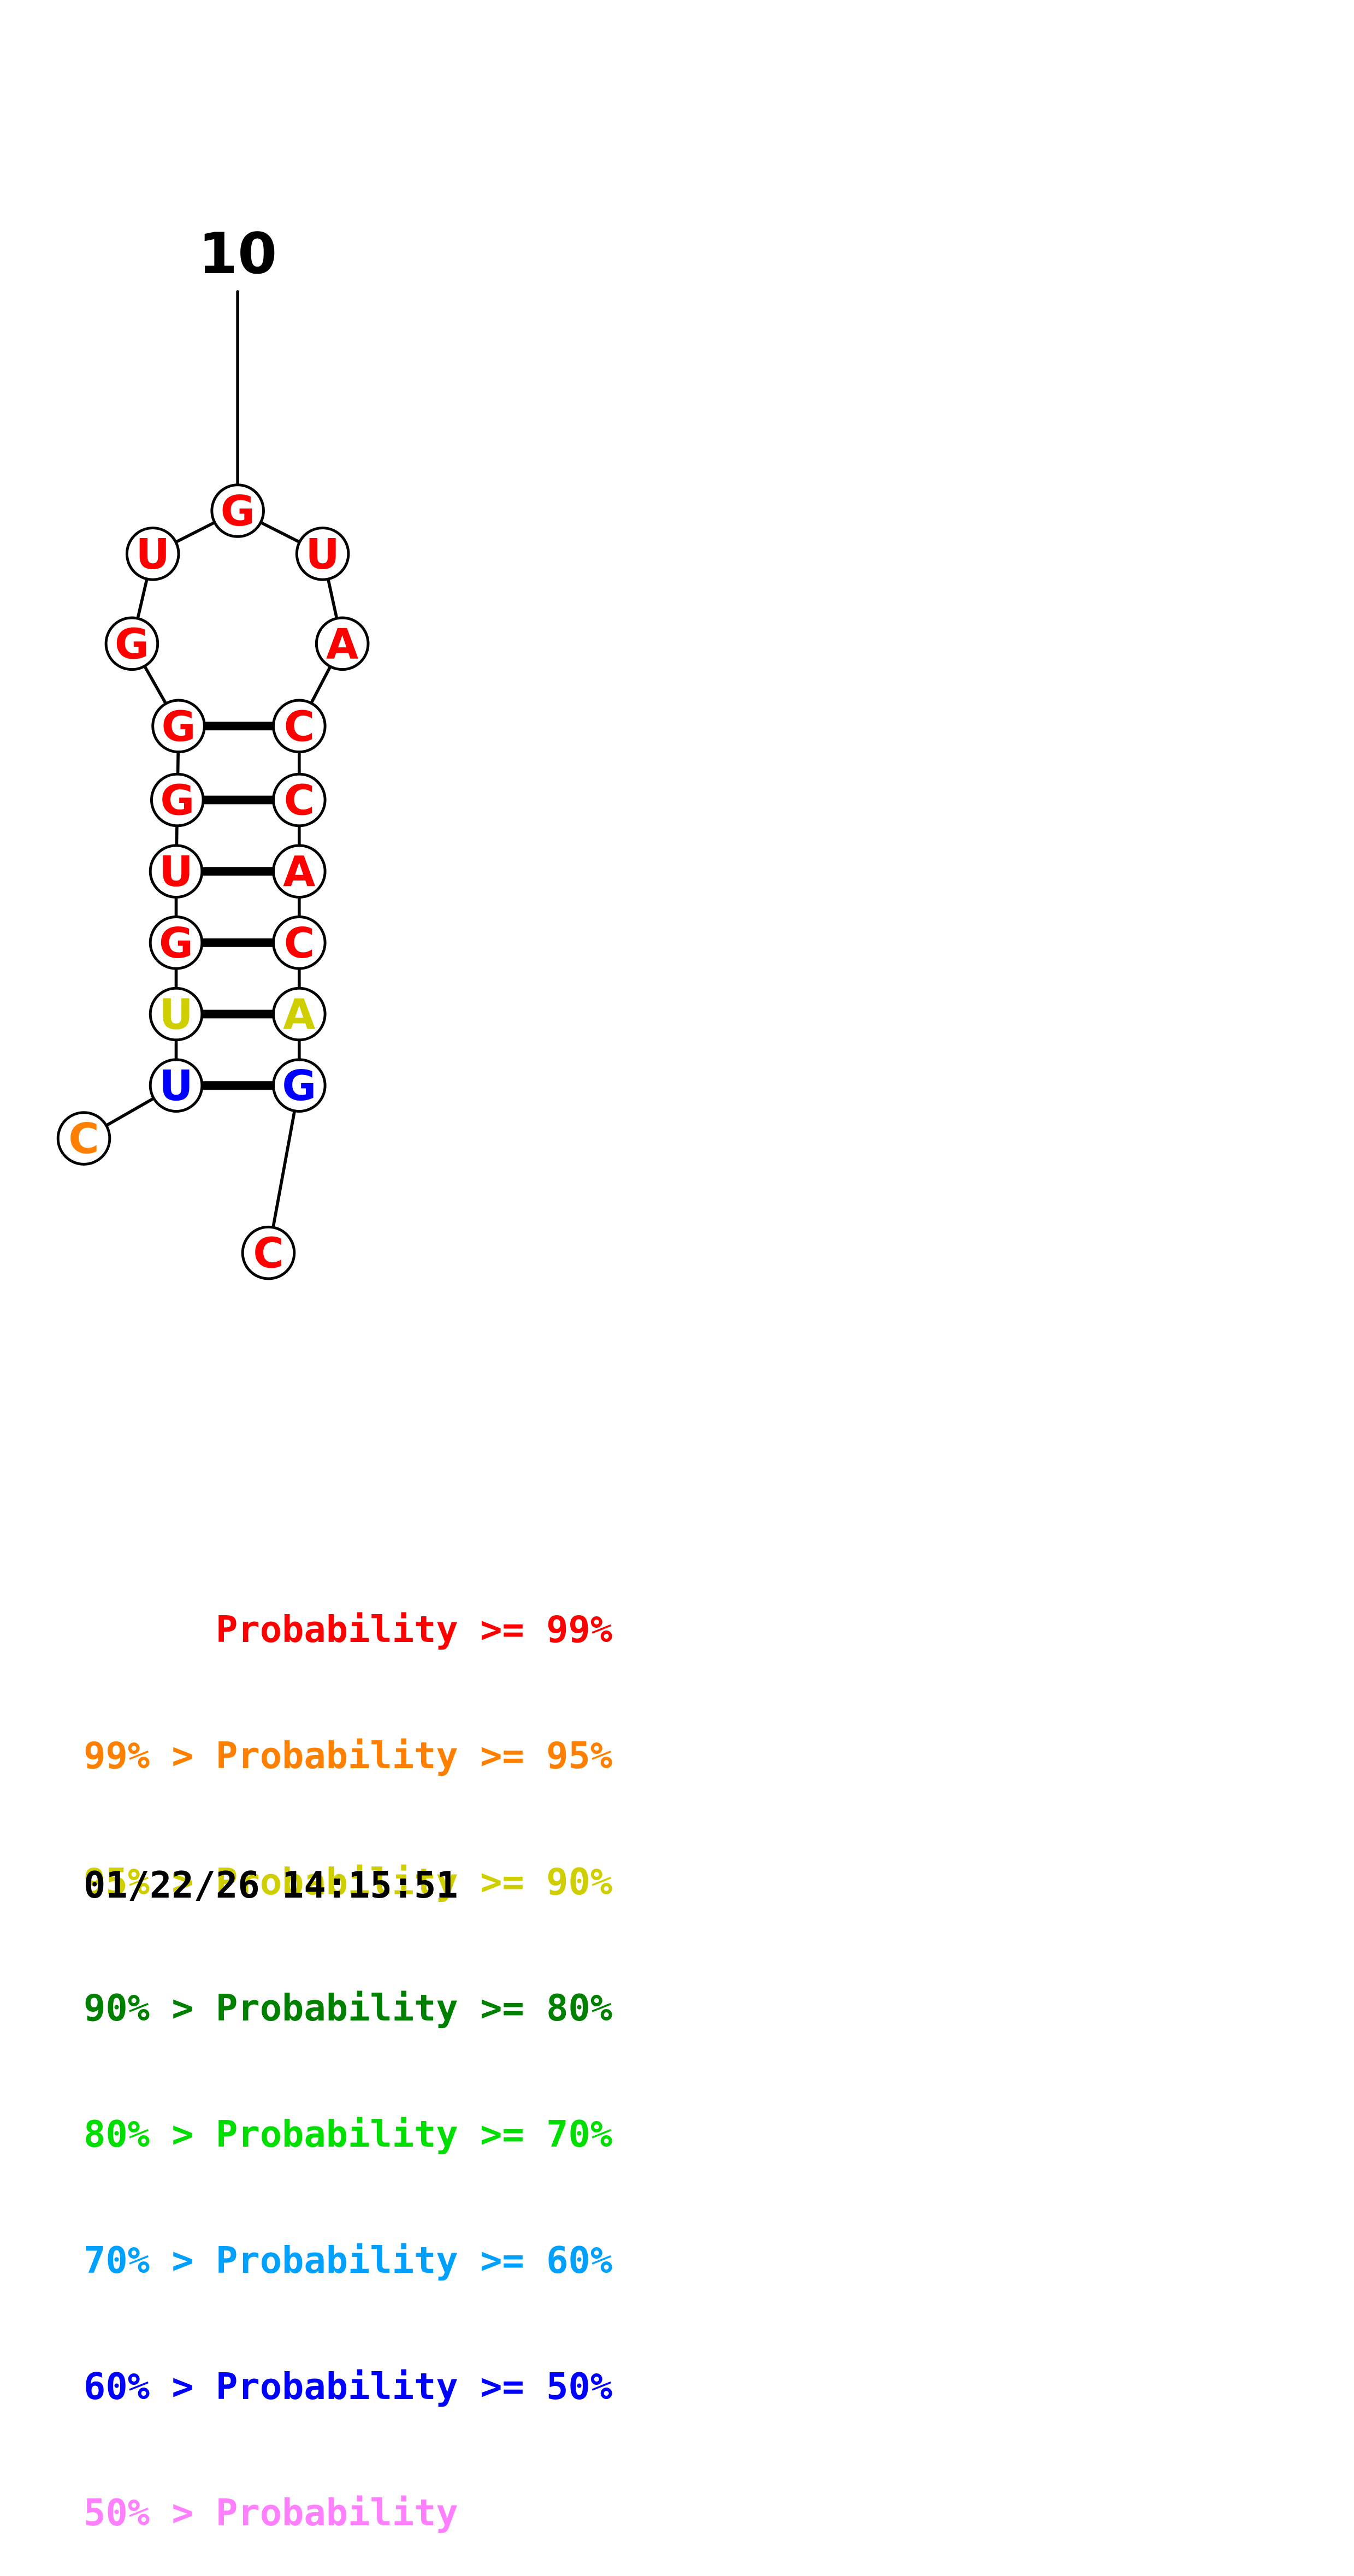 This screenshot has height=2576, width=1354. What do you see at coordinates (348, 2008) in the screenshot?
I see `legend-item-p80: 90% > Probability >= 80%` at bounding box center [348, 2008].